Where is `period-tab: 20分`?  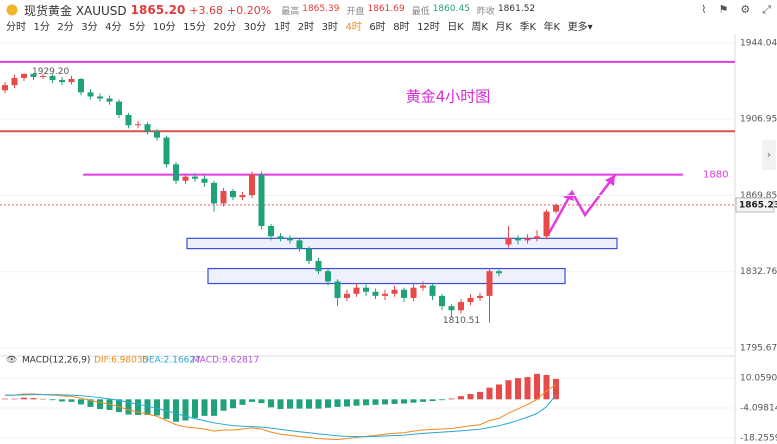 period-tab: 20分 is located at coordinates (225, 27).